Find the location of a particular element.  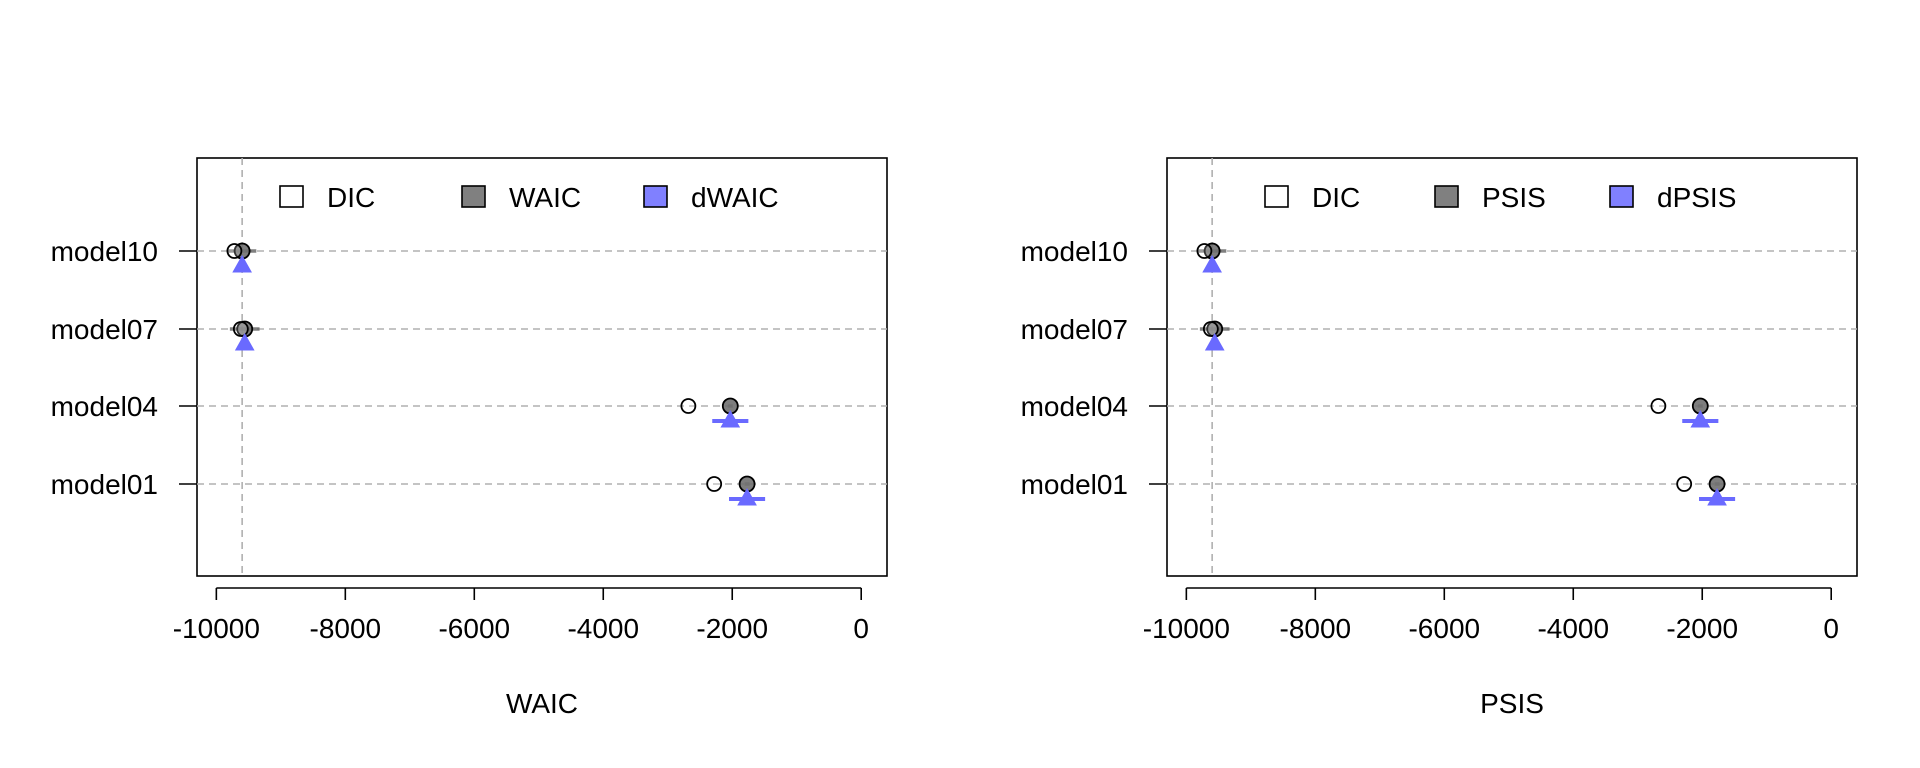

legend-label-dwaic: dWAIC is located at coordinates (735, 197).